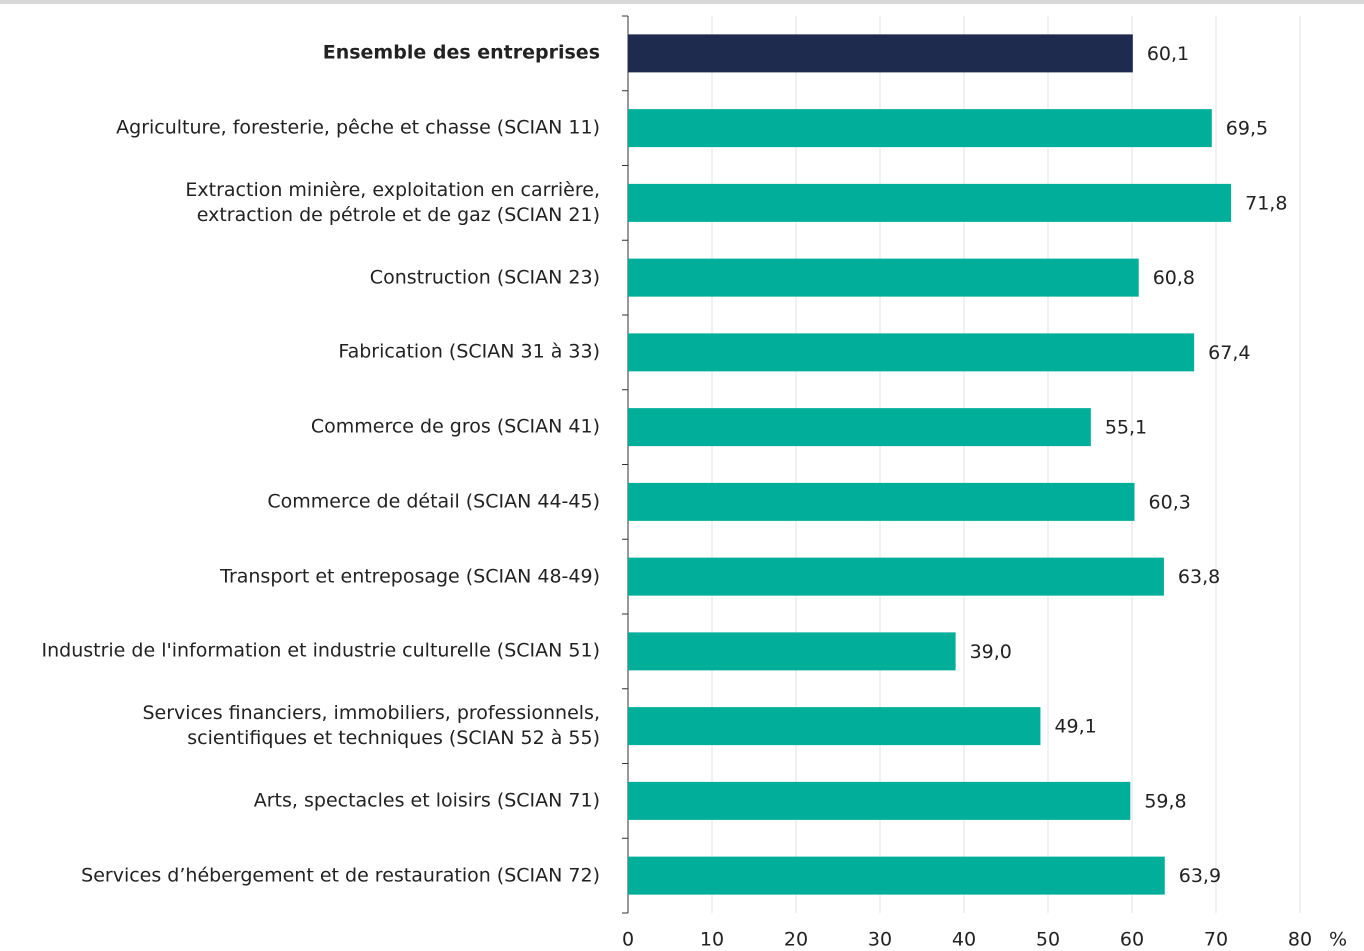  What do you see at coordinates (1247, 129) in the screenshot?
I see `value-label: 69,5` at bounding box center [1247, 129].